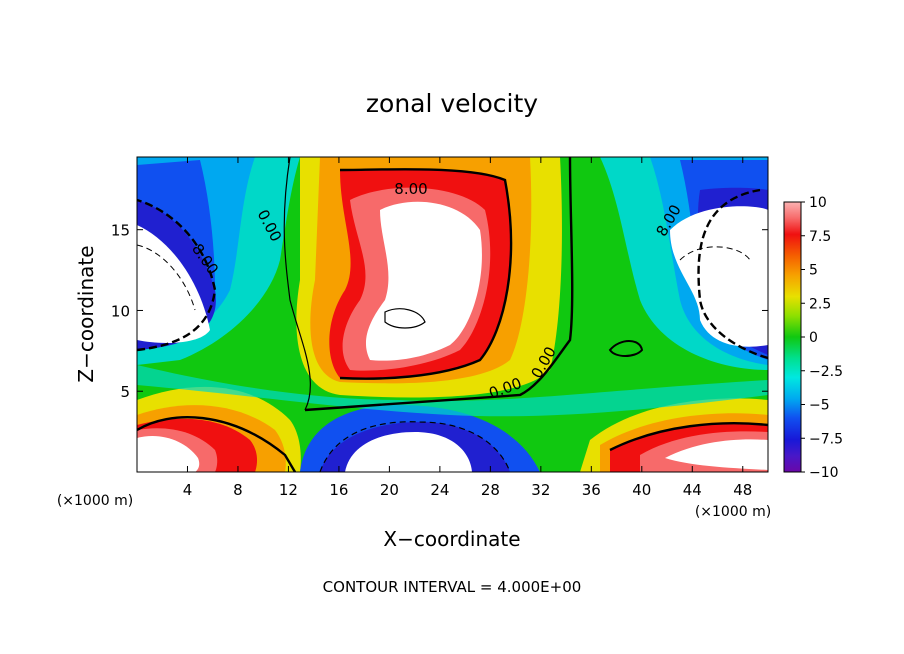 The image size is (904, 654). What do you see at coordinates (451, 539) in the screenshot?
I see `x-axis-label: X−coordinate` at bounding box center [451, 539].